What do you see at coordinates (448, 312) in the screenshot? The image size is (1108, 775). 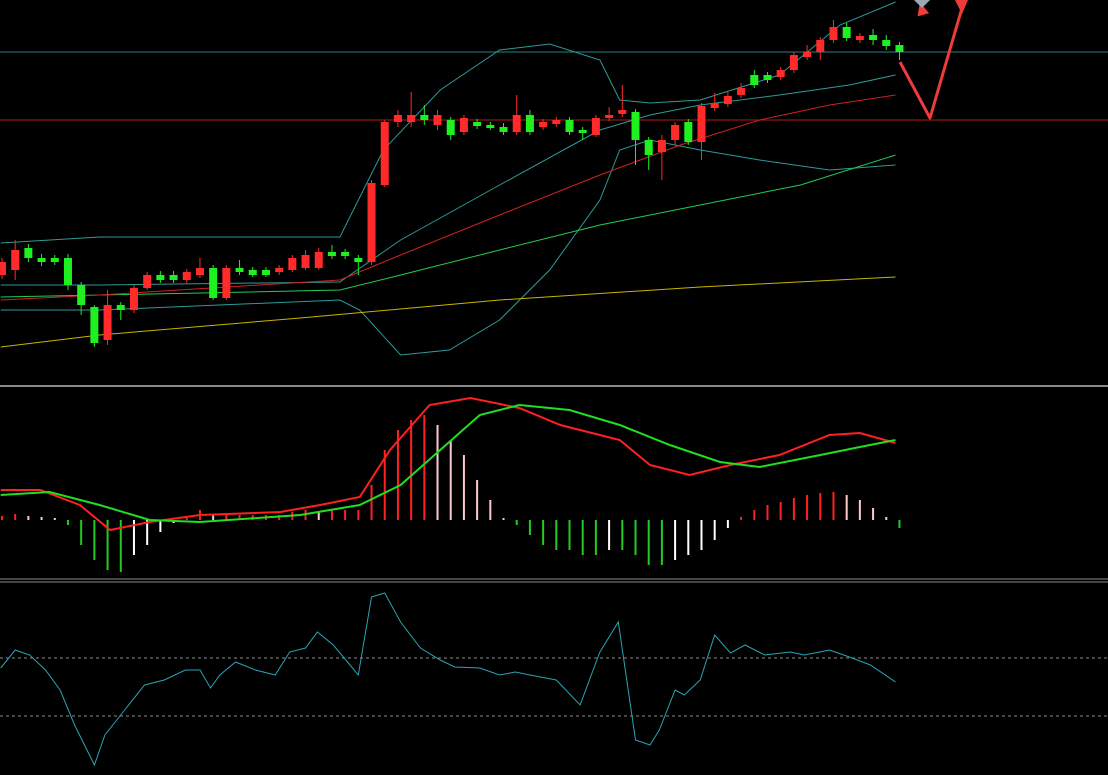 I see `indicator-line` at bounding box center [448, 312].